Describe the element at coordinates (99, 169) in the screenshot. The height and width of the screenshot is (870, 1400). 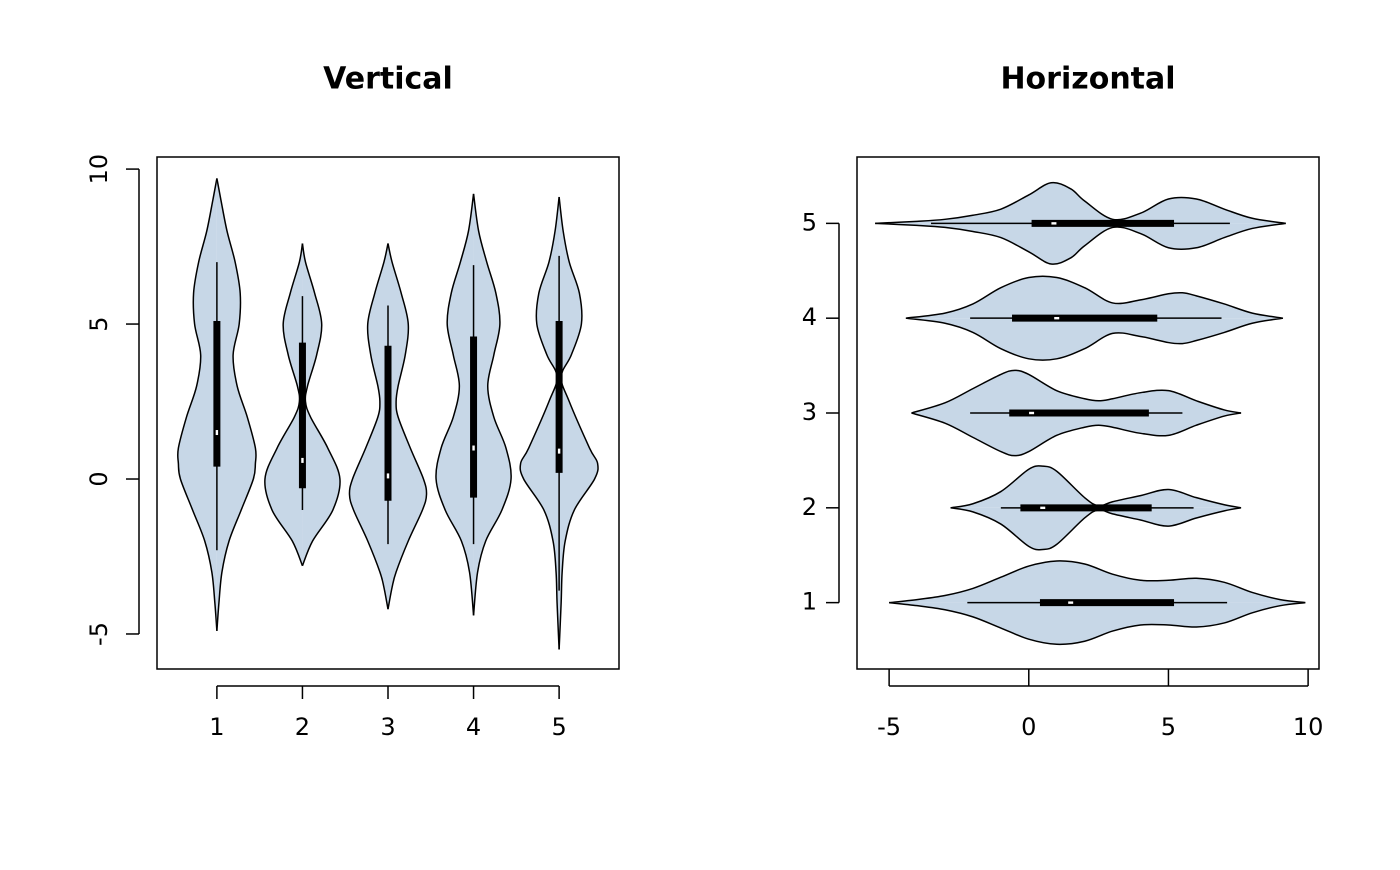
I see `y-tick-label: 10` at that location.